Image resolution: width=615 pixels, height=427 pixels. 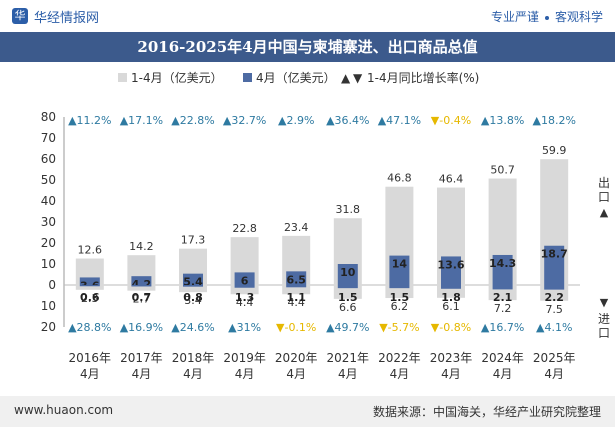 What do you see at coordinates (455, 120) in the screenshot?
I see `export-growth-value: -0.4%` at bounding box center [455, 120].